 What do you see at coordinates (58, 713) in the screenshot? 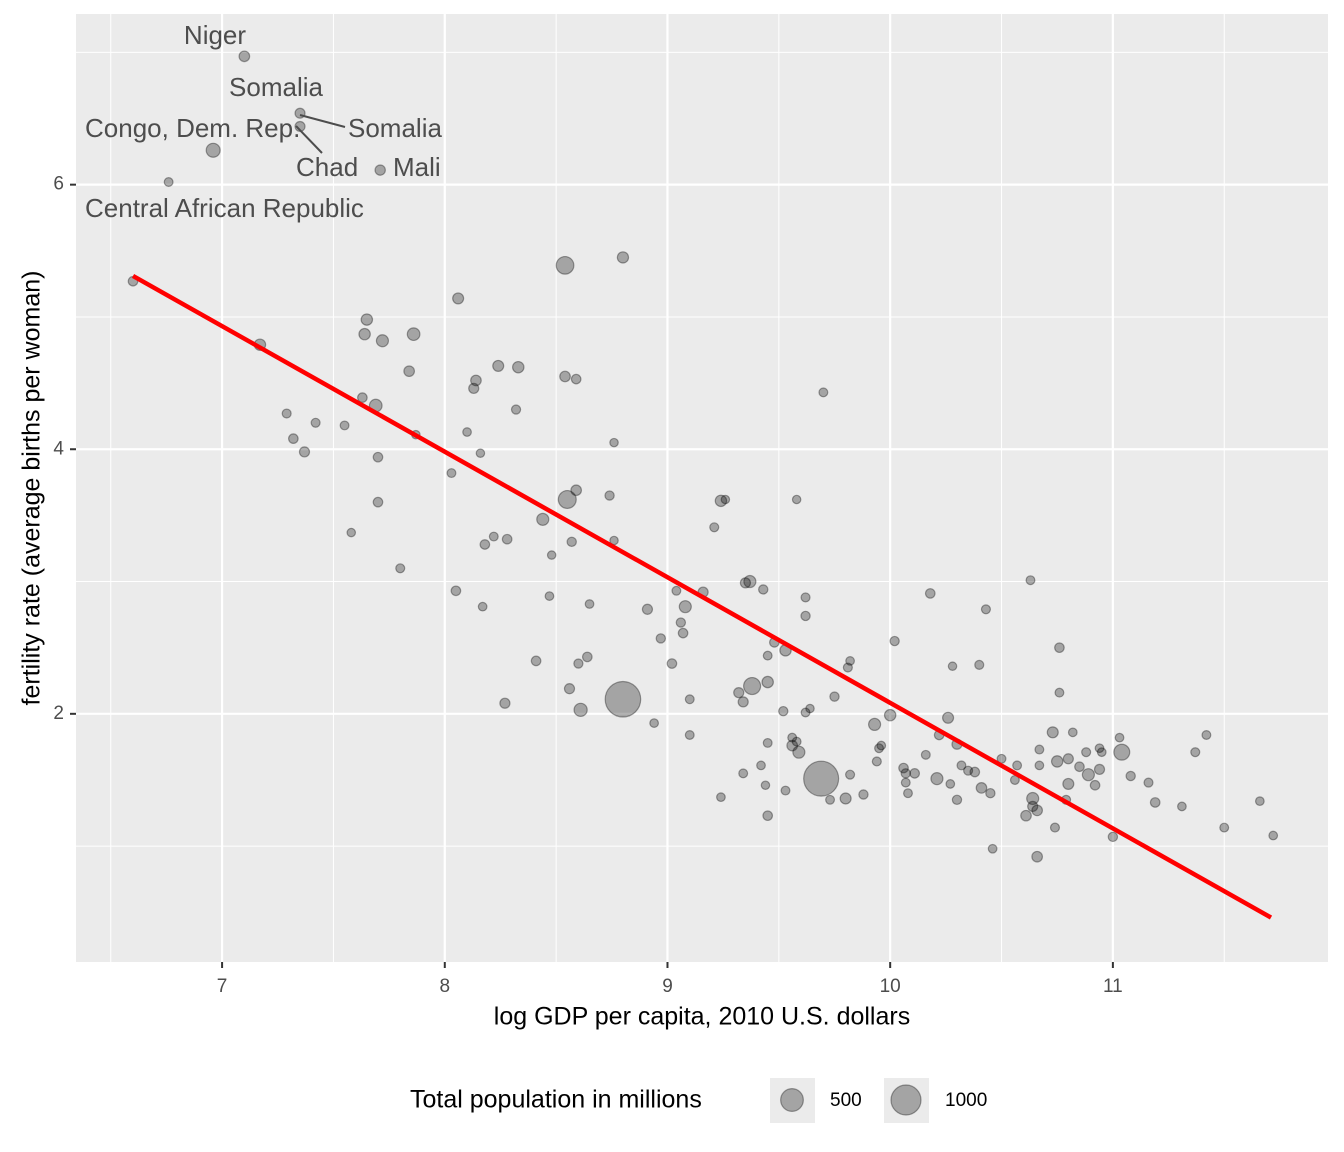
I see `y-tick-label: 2` at bounding box center [58, 713].